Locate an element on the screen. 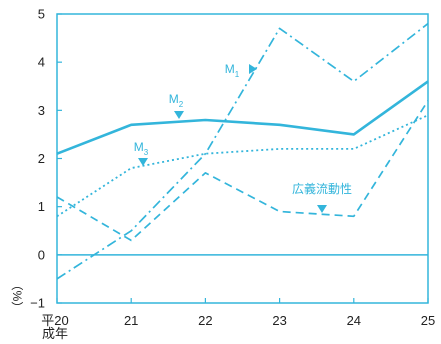  y-tick-label: 3 is located at coordinates (41, 110).